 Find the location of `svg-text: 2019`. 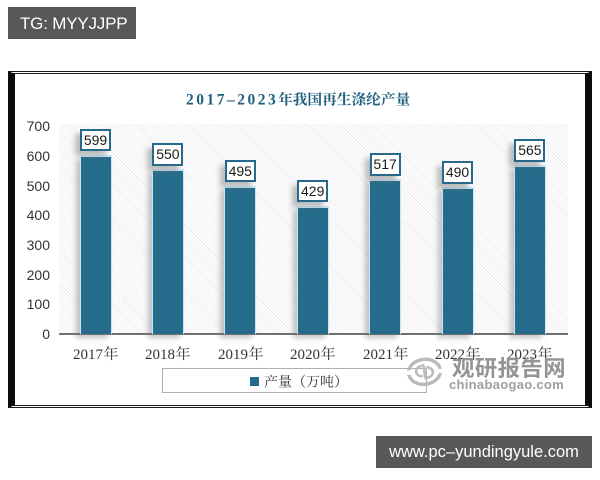

svg-text: 2019 is located at coordinates (233, 355).